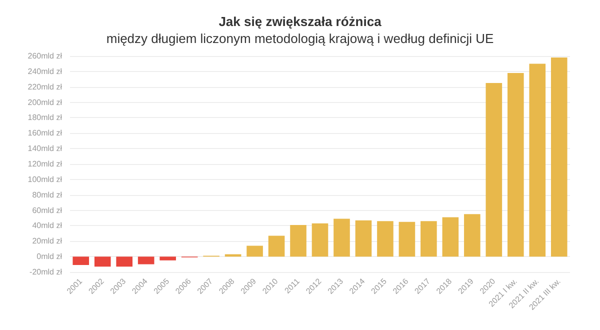  Describe the element at coordinates (45, 133) in the screenshot. I see `y-tick-label: 160mld zł` at that location.